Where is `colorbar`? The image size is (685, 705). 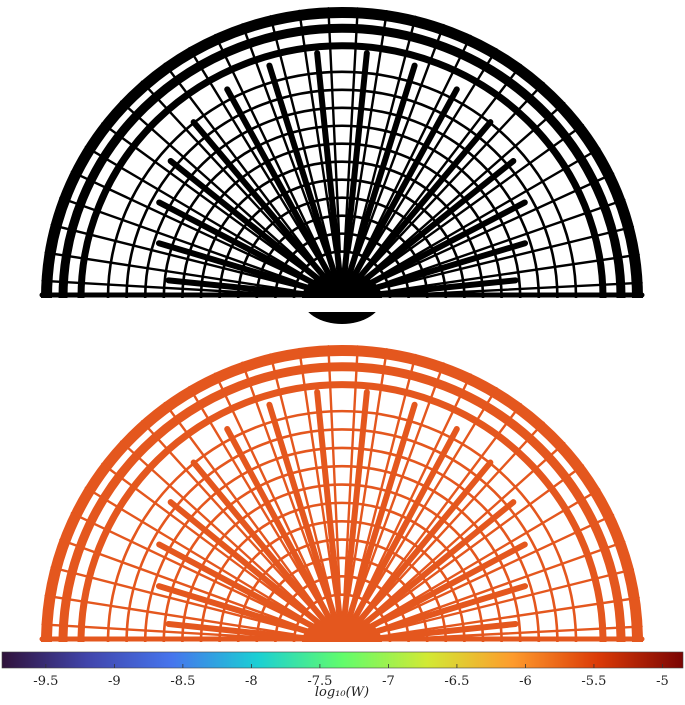 colorbar is located at coordinates (342, 660).